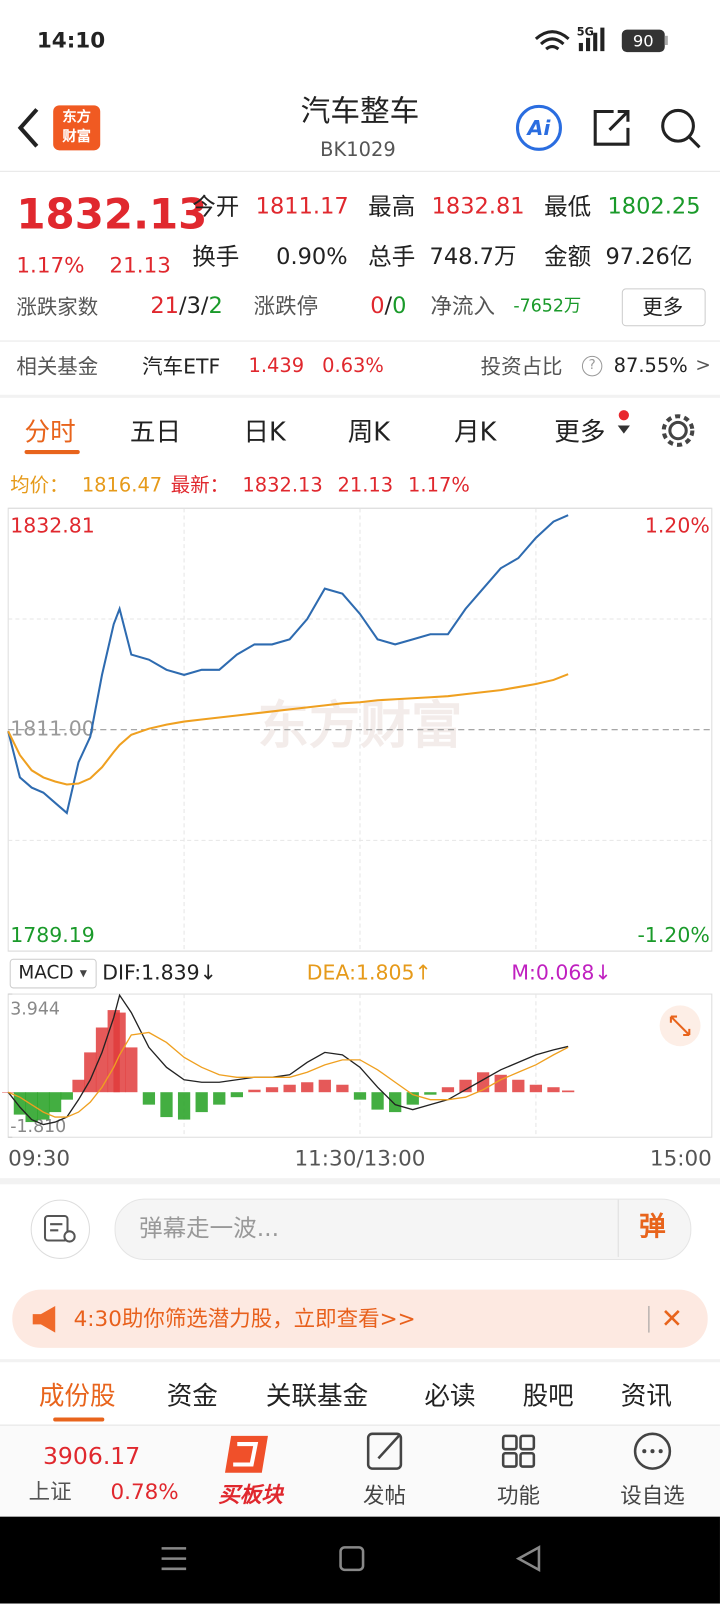  What do you see at coordinates (50, 431) in the screenshot?
I see `tab: 分时` at bounding box center [50, 431].